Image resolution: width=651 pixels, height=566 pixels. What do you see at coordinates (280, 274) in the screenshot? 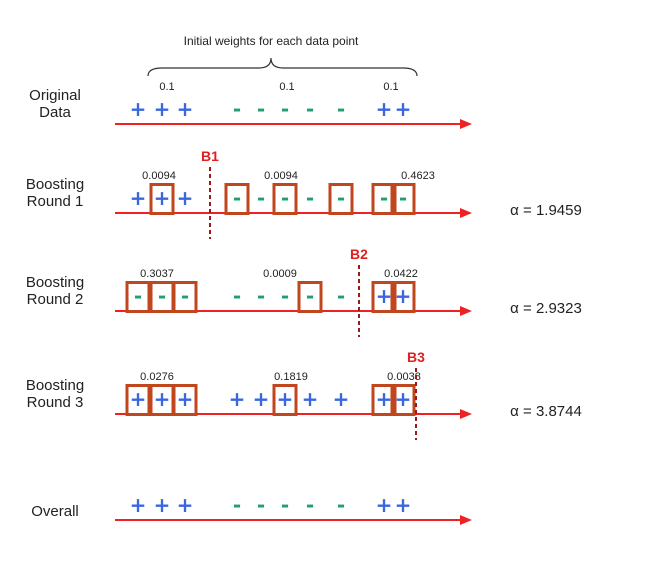
I see `weight-label: 0.0009` at bounding box center [280, 274].